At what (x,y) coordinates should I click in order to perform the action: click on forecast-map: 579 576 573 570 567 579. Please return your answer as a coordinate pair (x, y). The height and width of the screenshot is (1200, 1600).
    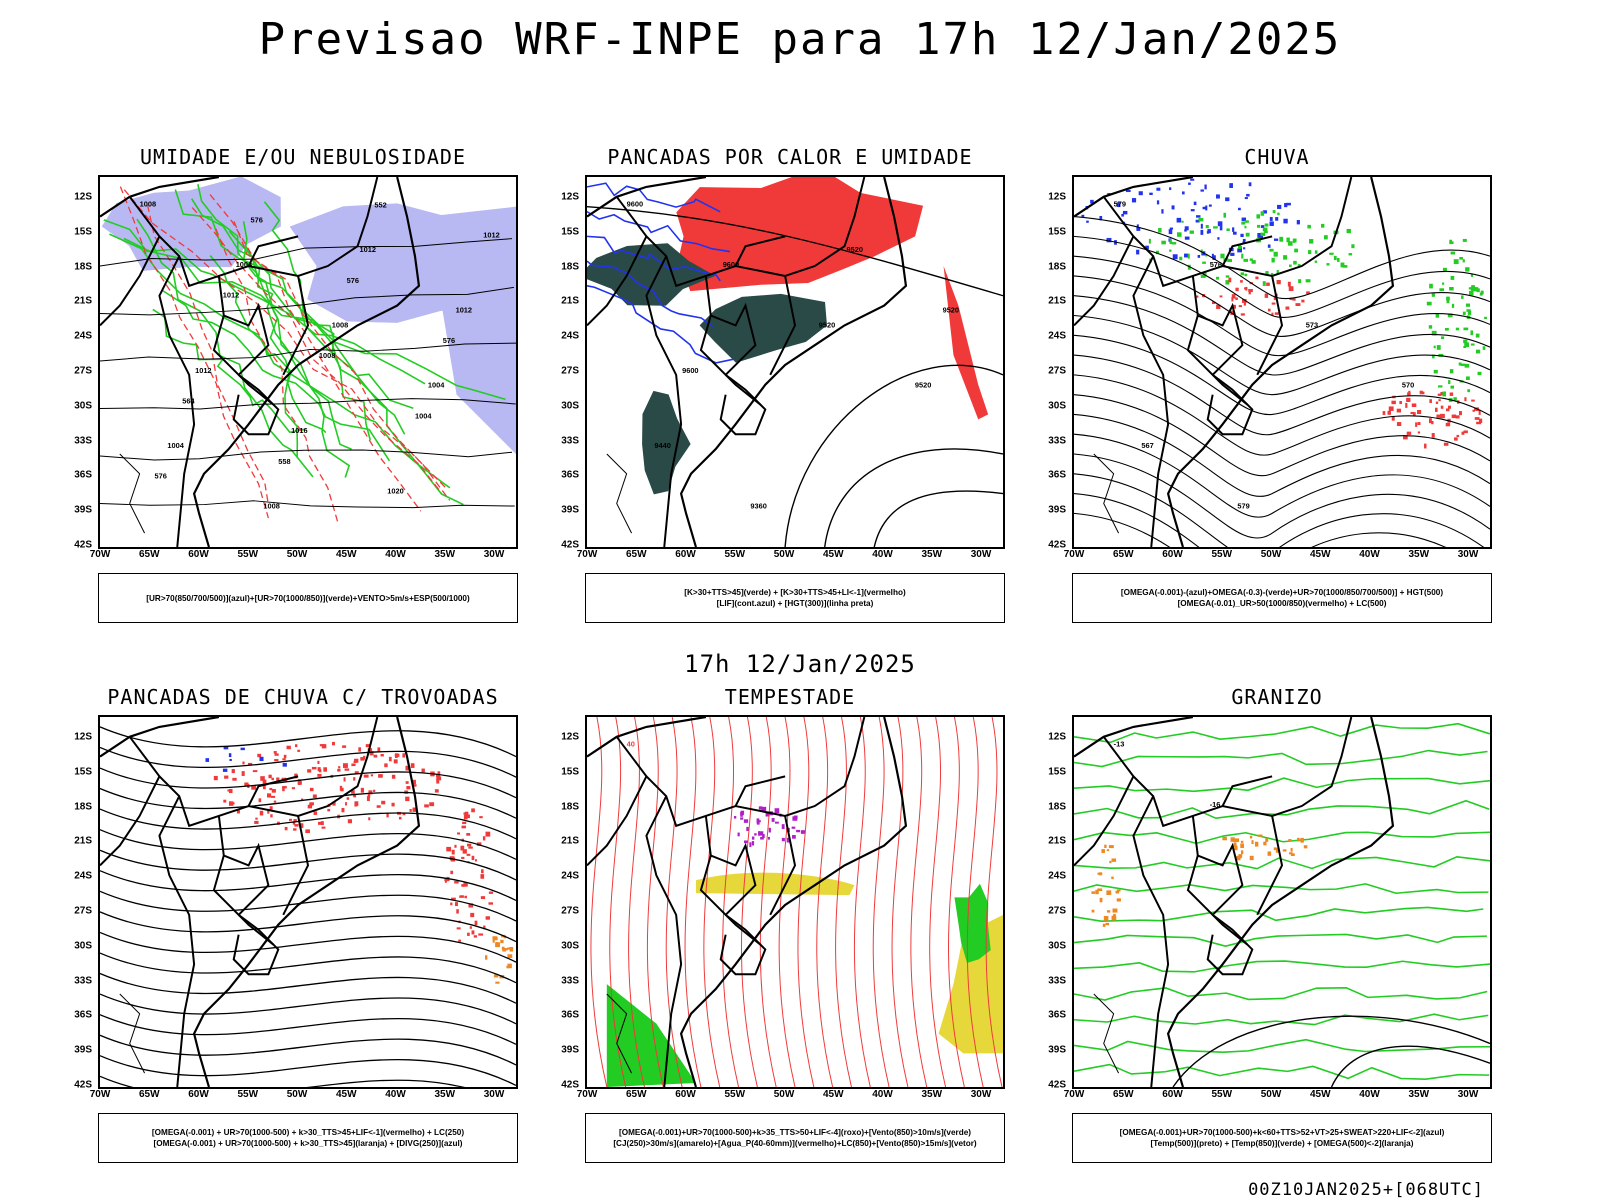
    Looking at the image, I should click on (1282, 362).